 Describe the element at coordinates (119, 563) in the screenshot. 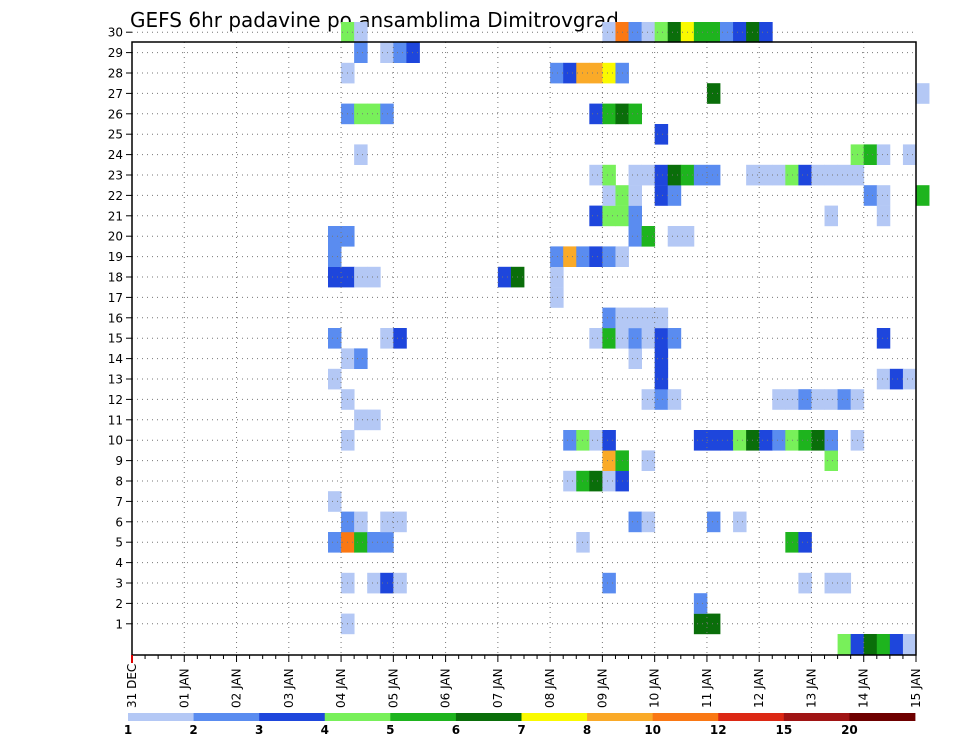

I see `y-tick-label: 4` at that location.